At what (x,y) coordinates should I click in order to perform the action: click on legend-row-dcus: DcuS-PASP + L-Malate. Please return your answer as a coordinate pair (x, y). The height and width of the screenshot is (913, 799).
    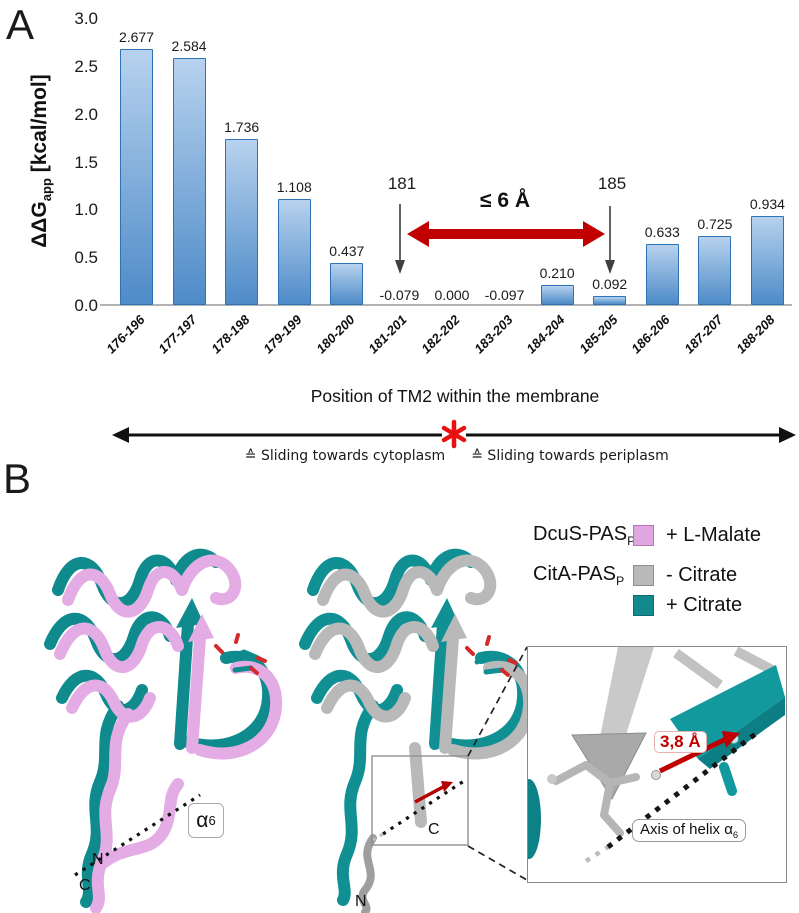
    Looking at the image, I should click on (647, 535).